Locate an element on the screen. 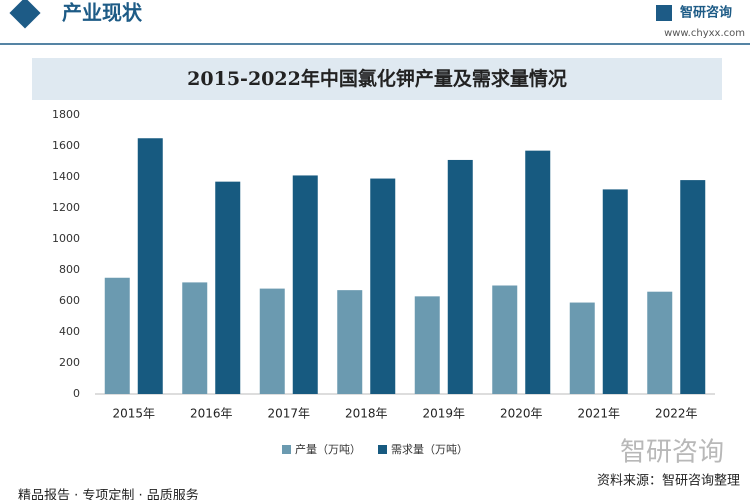  x-tick-label: 2016年 is located at coordinates (211, 414).